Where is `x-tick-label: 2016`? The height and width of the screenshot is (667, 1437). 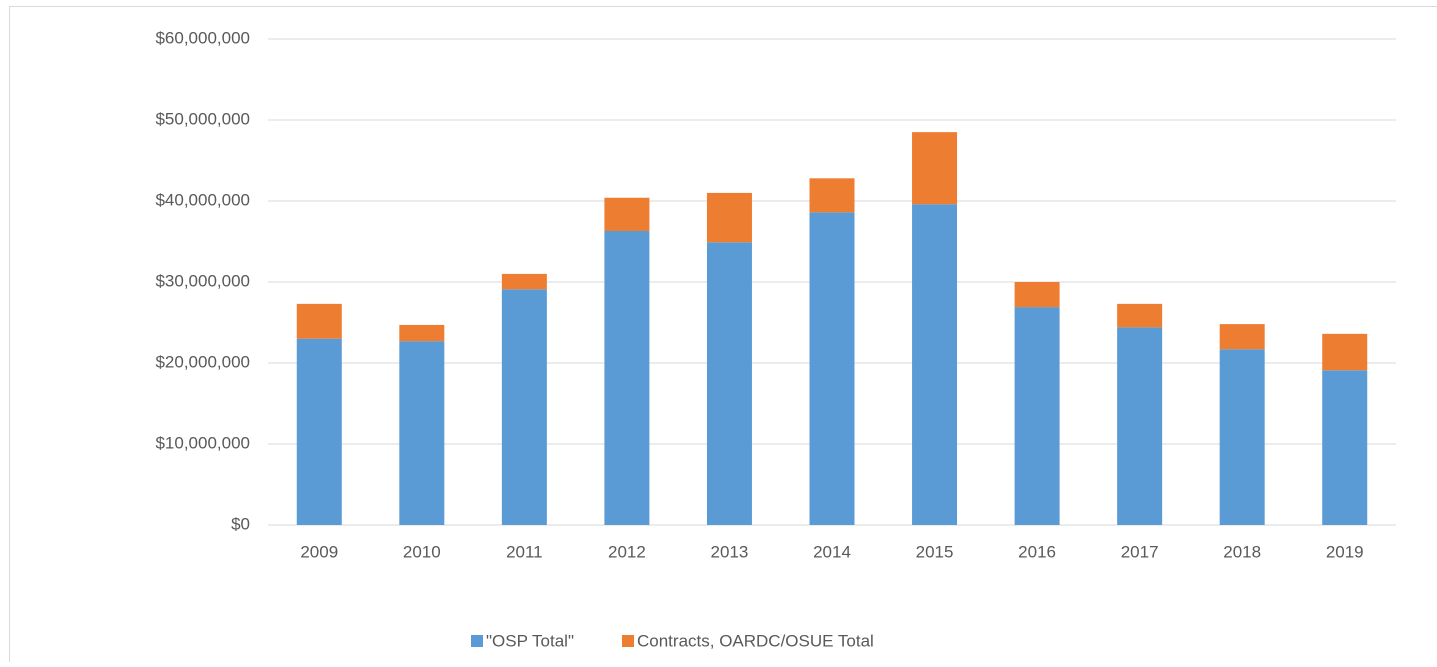
x-tick-label: 2016 is located at coordinates (1037, 551).